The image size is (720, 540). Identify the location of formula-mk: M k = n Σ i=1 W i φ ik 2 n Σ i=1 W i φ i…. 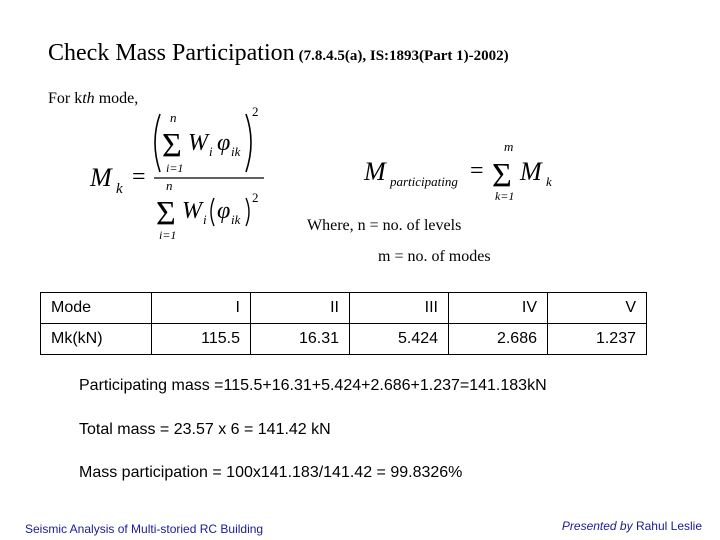
(176, 173).